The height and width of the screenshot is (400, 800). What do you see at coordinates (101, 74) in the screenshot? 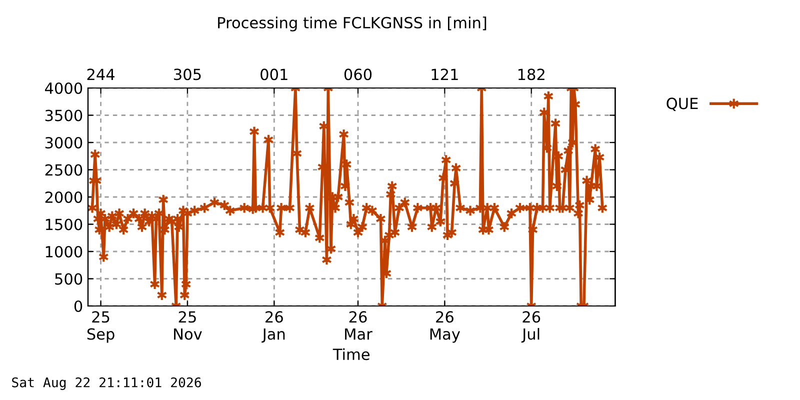
I see `x2-tick-label: 244` at bounding box center [101, 74].